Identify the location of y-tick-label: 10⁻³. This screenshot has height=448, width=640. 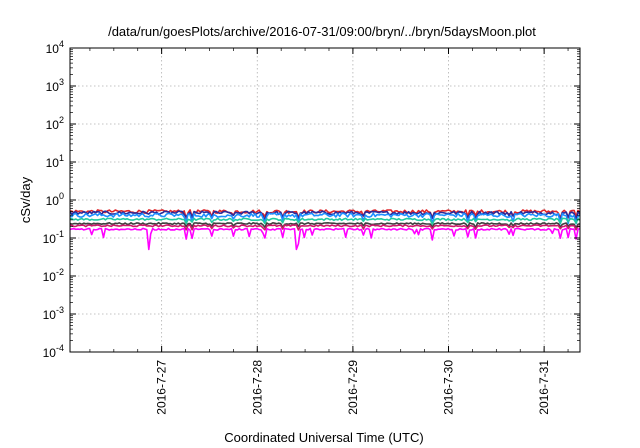
(53, 313).